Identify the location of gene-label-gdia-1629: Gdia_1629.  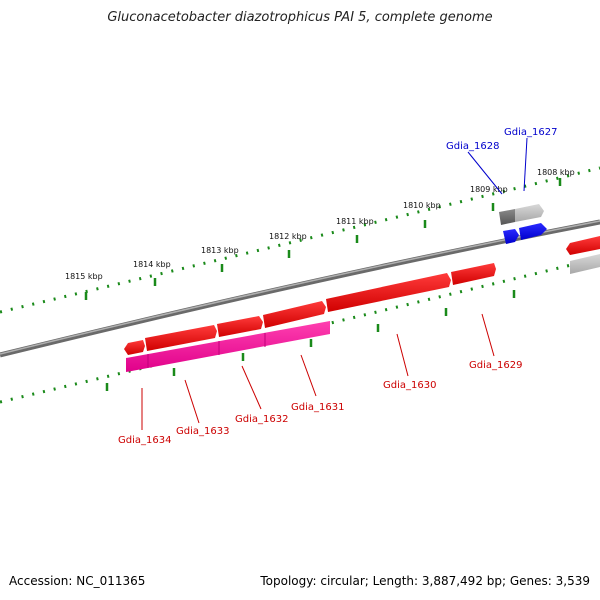
(495, 365).